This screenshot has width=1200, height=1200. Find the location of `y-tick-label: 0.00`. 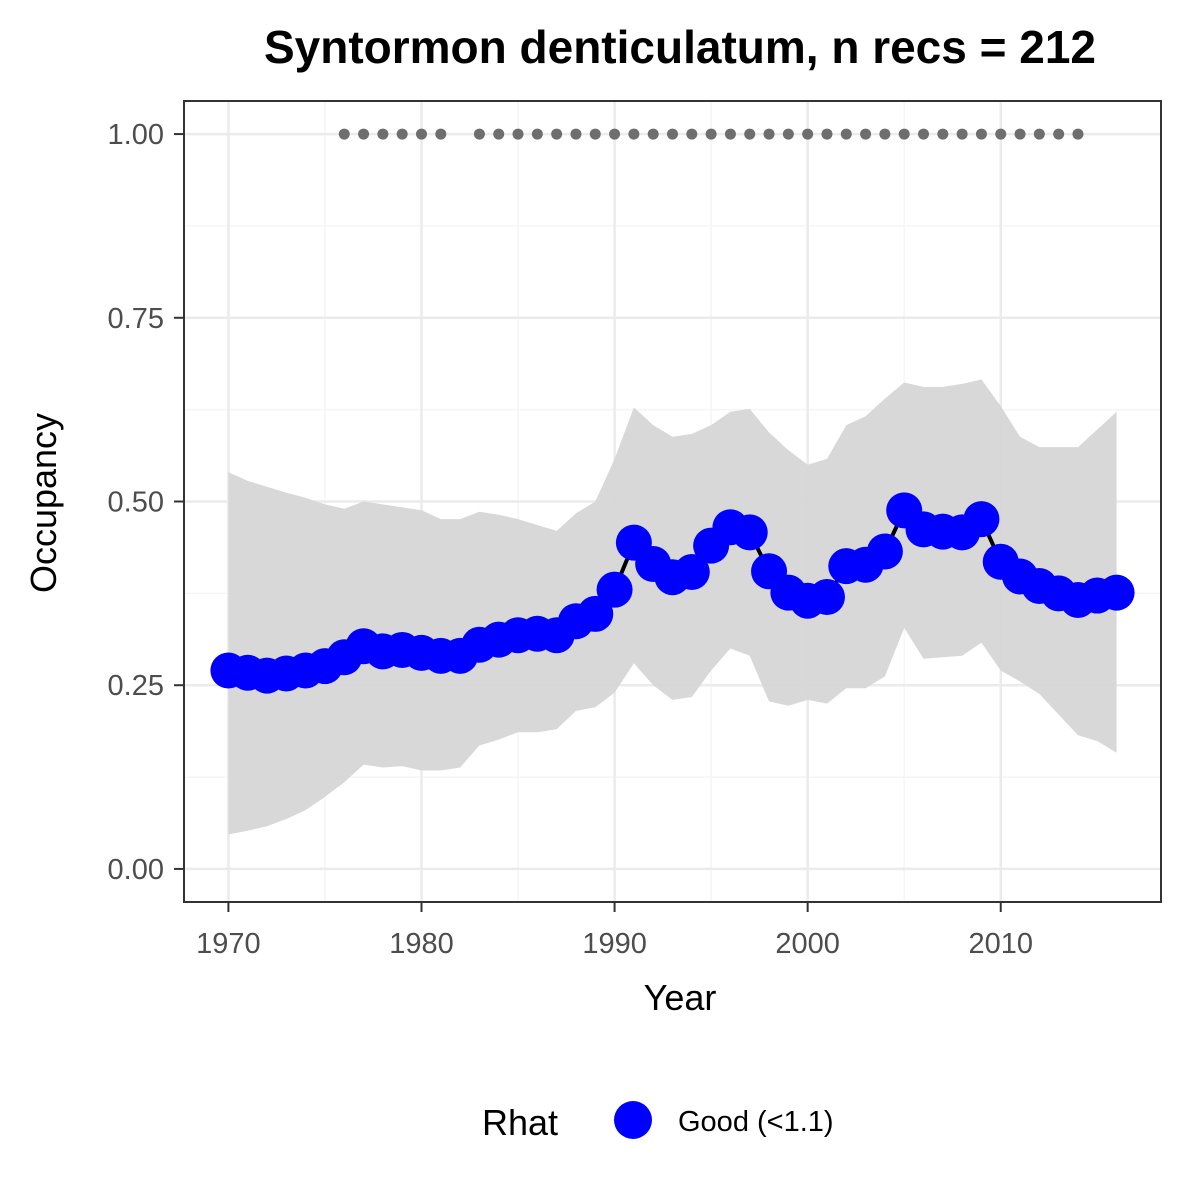

y-tick-label: 0.00 is located at coordinates (136, 870).